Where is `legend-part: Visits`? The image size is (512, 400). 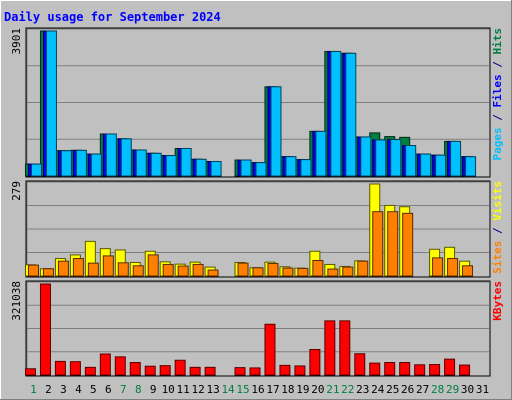
legend-part: Visits is located at coordinates (497, 201).